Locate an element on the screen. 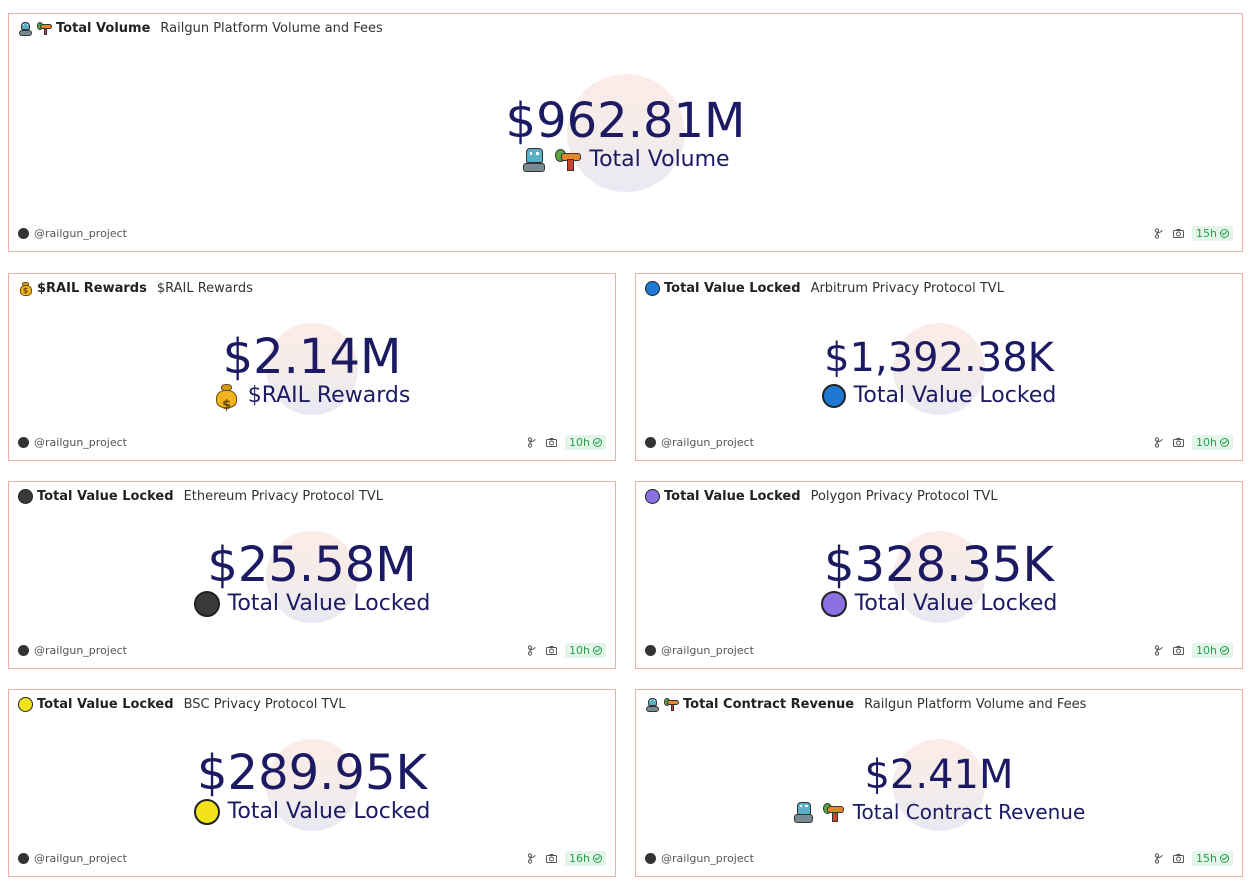 This screenshot has height=885, width=1254. purple-circle-icon is located at coordinates (652, 496).